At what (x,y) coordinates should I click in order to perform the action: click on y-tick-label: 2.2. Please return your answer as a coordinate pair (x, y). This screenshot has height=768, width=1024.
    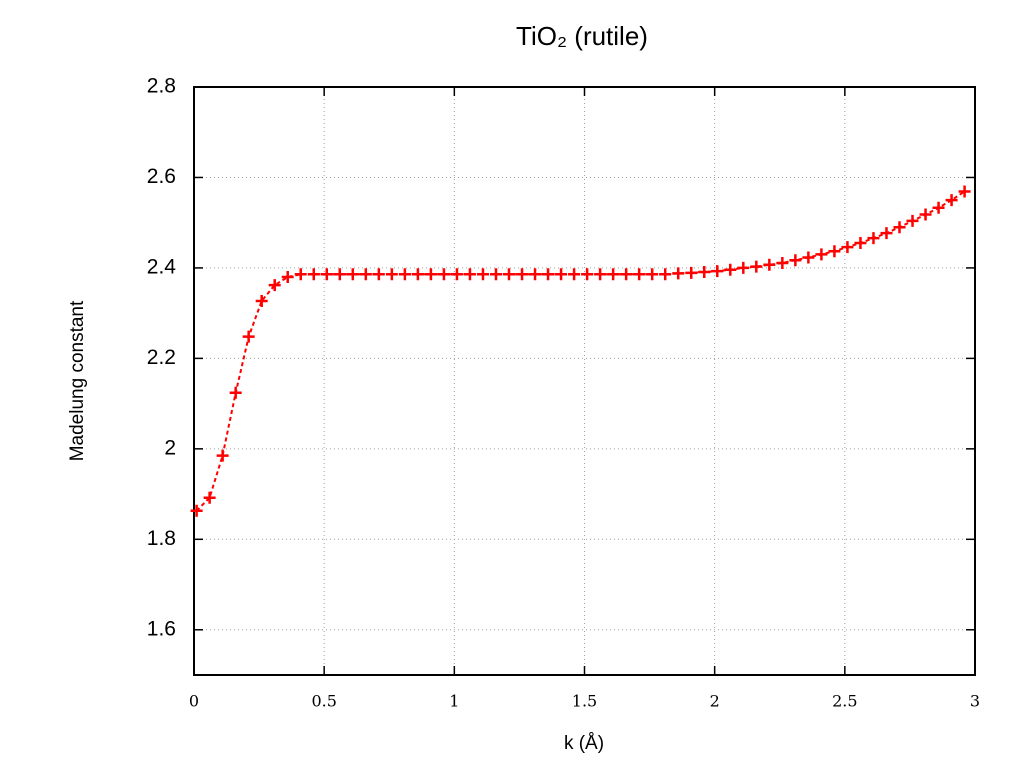
    Looking at the image, I should click on (161, 357).